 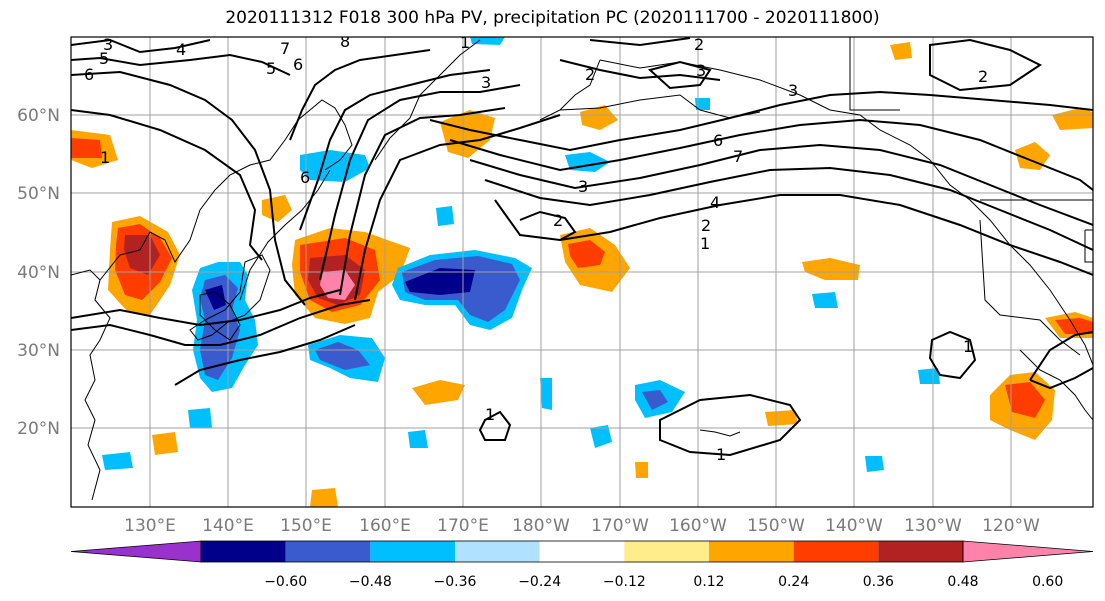 What do you see at coordinates (776, 526) in the screenshot?
I see `lon-label: 150°W` at bounding box center [776, 526].